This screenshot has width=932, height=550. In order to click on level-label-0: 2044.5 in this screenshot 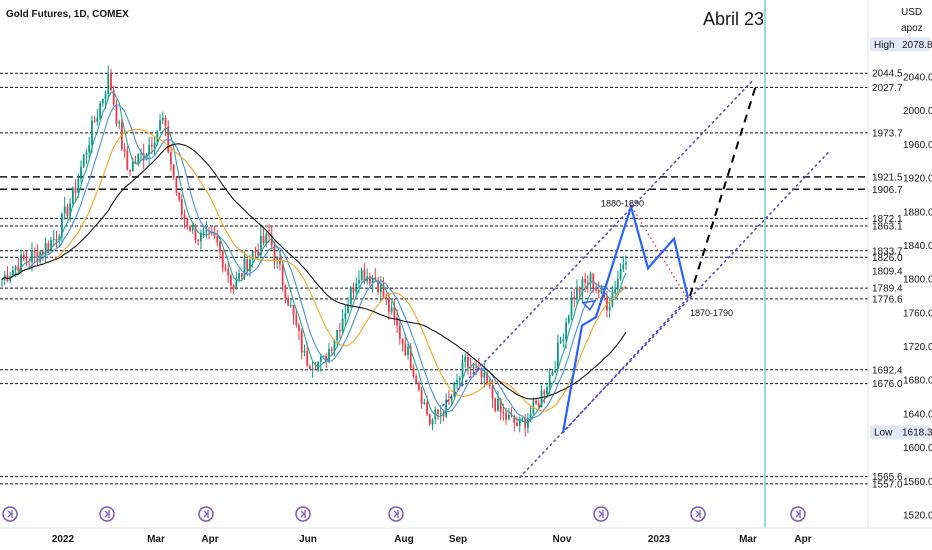, I will do `click(887, 74)`.